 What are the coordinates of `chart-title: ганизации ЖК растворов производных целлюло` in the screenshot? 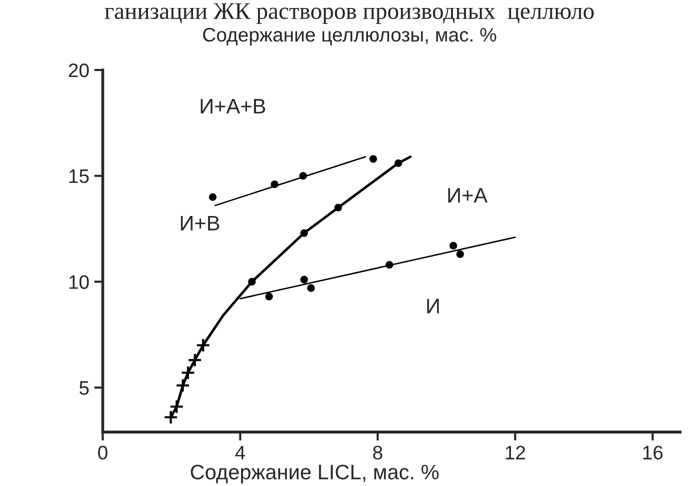 It's located at (349, 13).